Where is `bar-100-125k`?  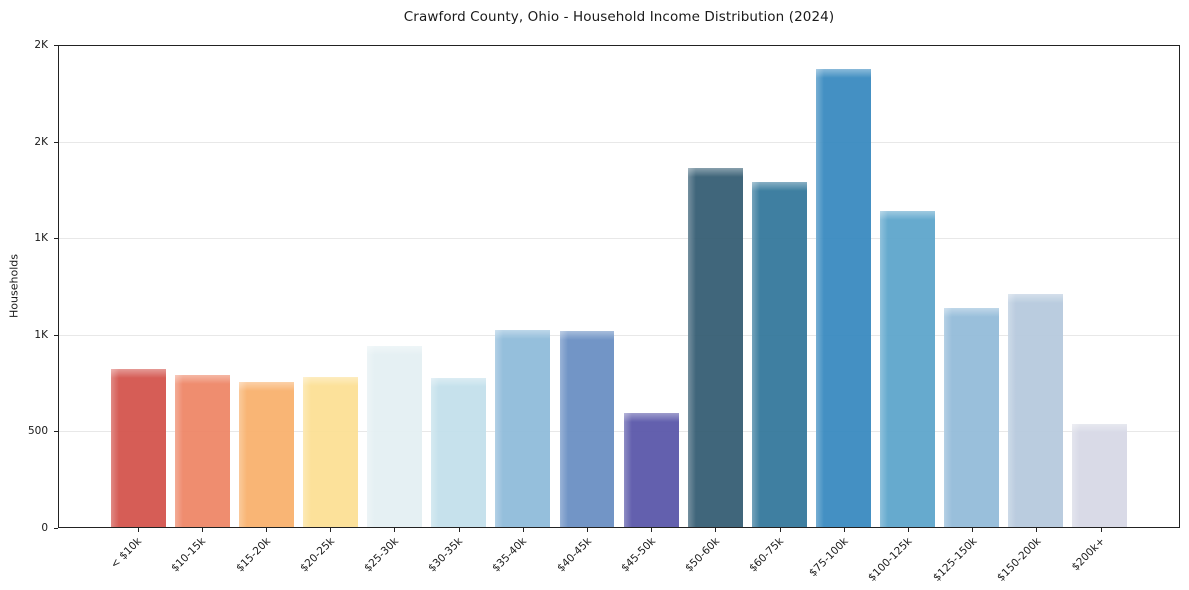
bar-100-125k is located at coordinates (907, 369).